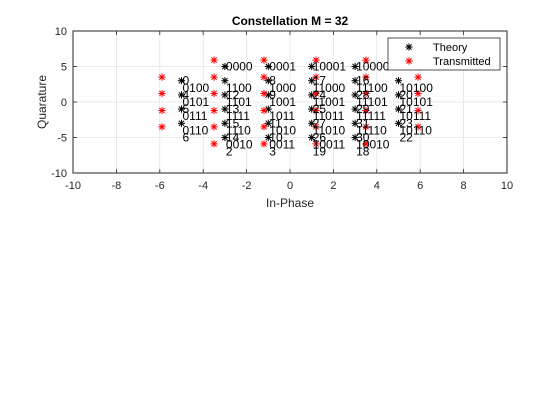  What do you see at coordinates (275, 123) in the screenshot?
I see `point-label: 11` at bounding box center [275, 123].